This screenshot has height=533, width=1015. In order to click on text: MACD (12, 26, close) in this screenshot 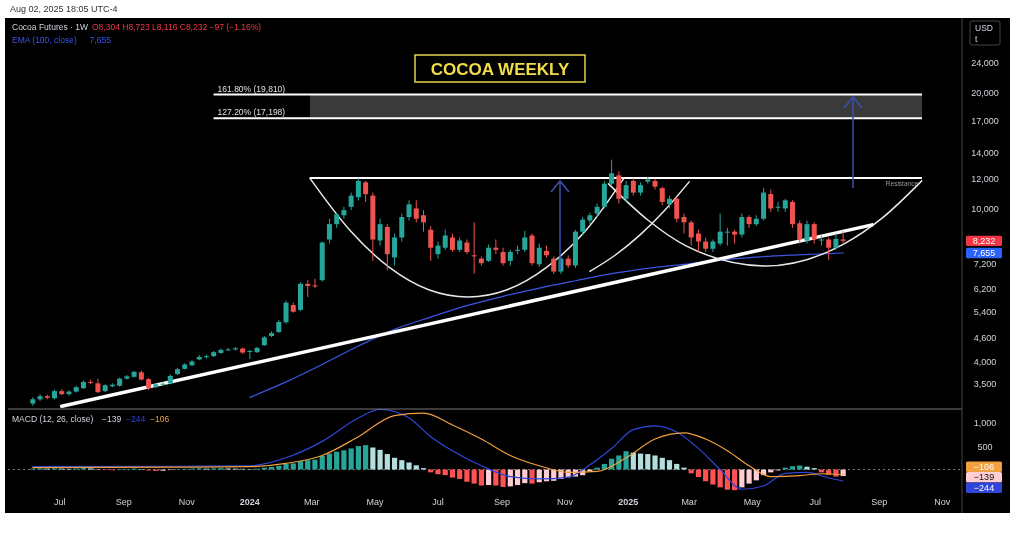, I will do `click(53, 419)`.